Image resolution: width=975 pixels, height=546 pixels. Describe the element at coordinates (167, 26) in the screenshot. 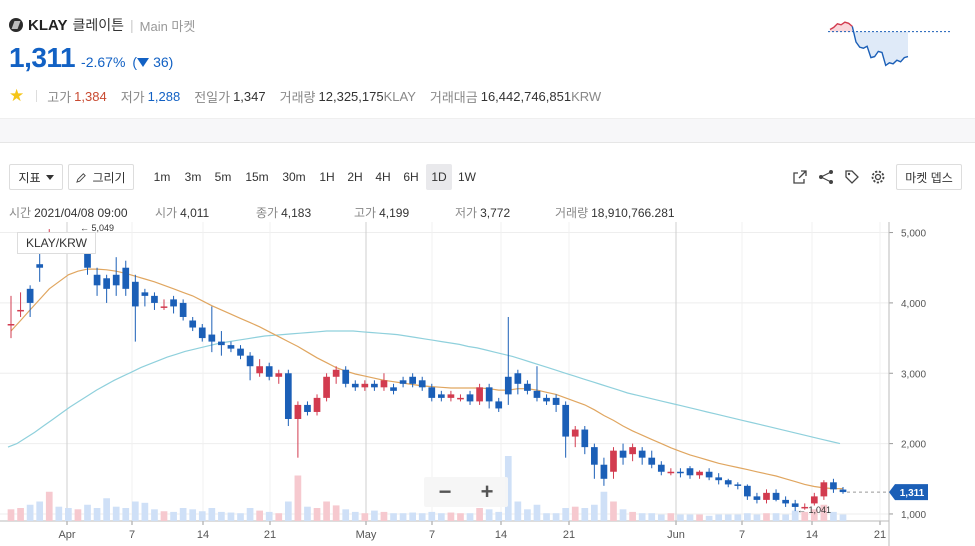

I see `market-name: Main 마켓` at that location.